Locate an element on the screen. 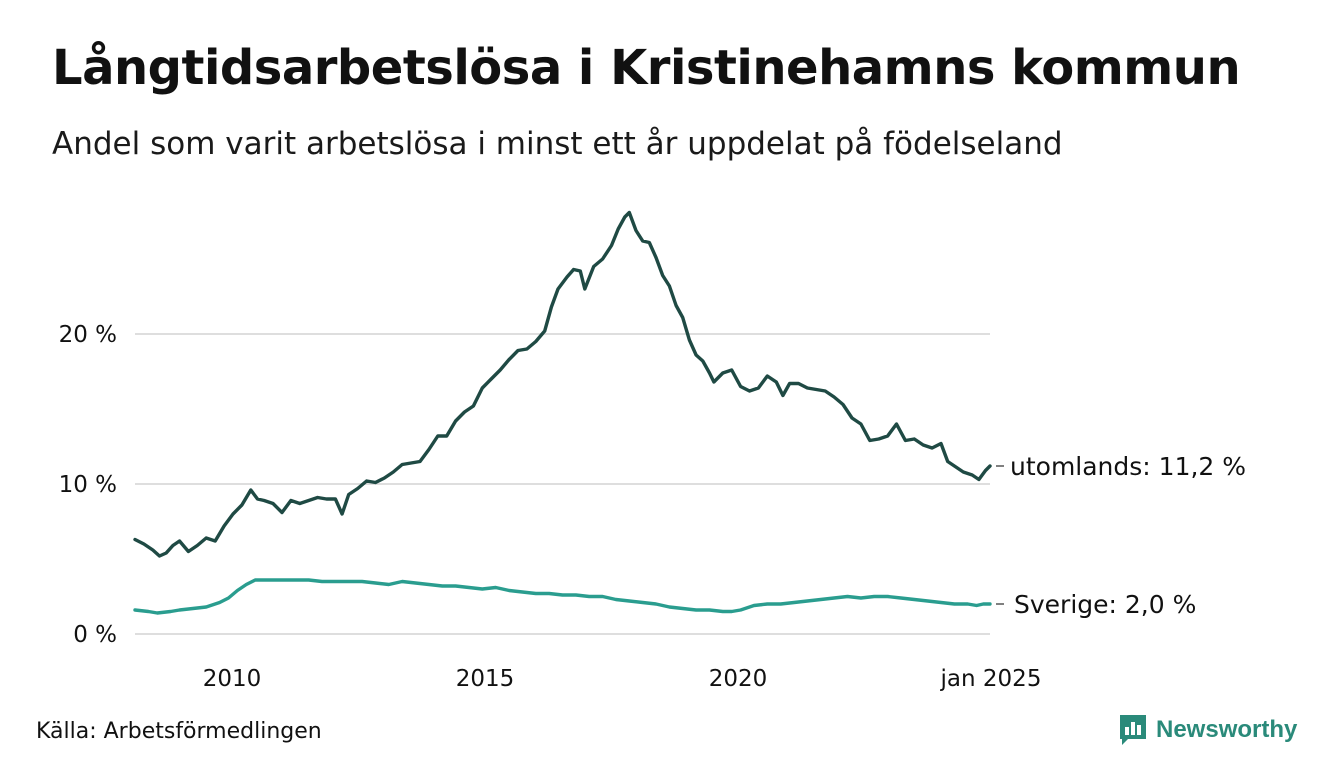  y-tick-label: 20 % is located at coordinates (88, 335).